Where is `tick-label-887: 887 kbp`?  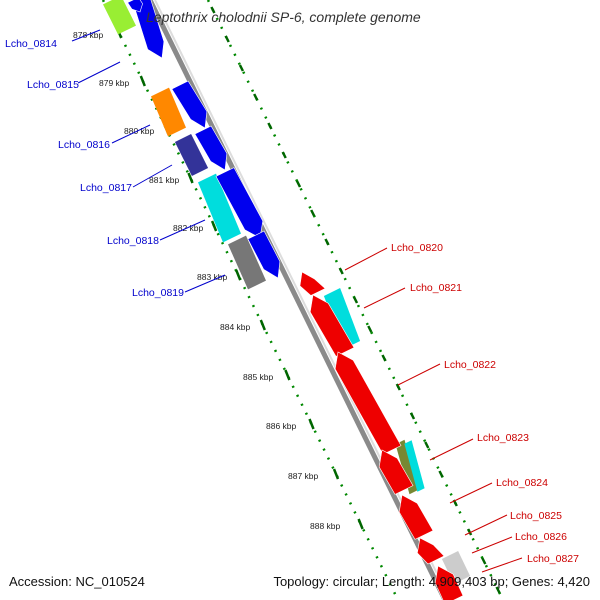 tick-label-887: 887 kbp is located at coordinates (303, 476).